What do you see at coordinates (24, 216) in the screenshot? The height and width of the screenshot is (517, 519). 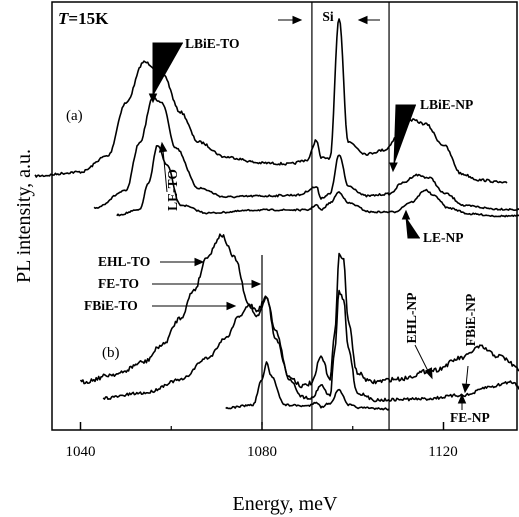 I see `y-axis-title: PL intensity, a.u.` at bounding box center [24, 216].